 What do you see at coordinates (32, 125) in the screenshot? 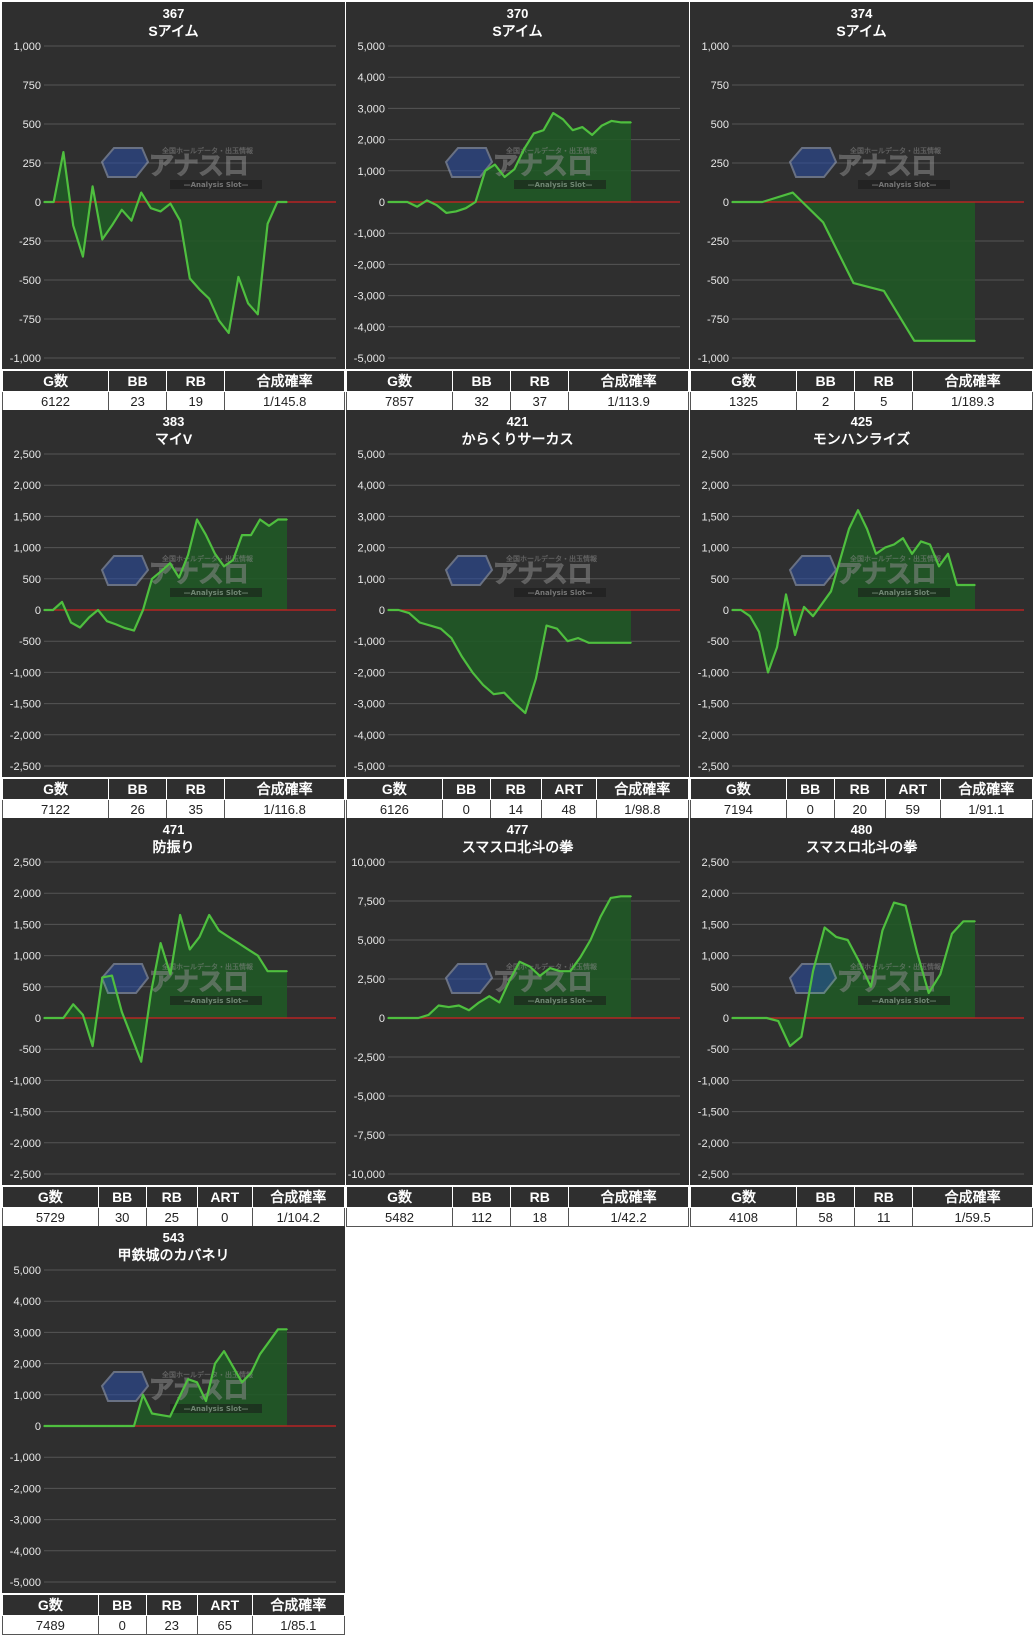
I see `y-tick-label: 500` at bounding box center [32, 125].